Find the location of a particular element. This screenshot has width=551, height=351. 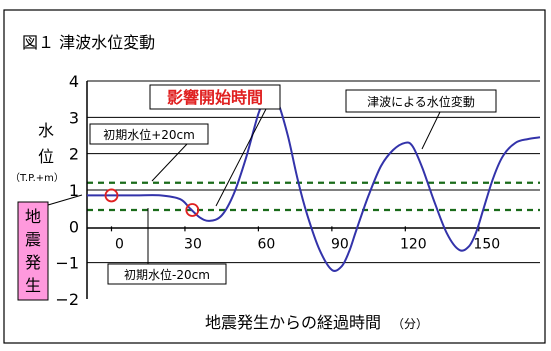

markers is located at coordinates (152, 202).